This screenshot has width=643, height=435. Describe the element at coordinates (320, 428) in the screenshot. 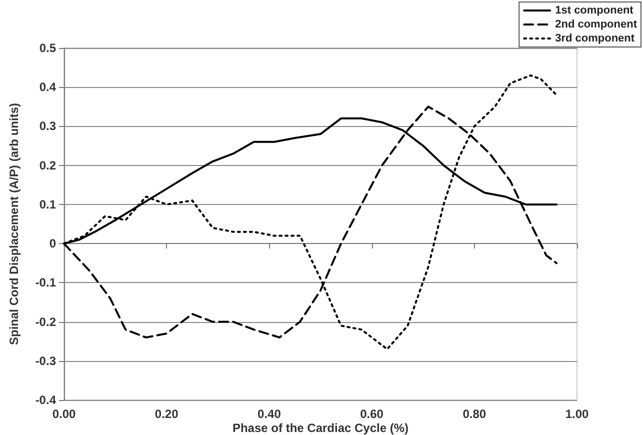

I see `x-axis-title: Phase of the Cardiac Cycle (%)` at that location.